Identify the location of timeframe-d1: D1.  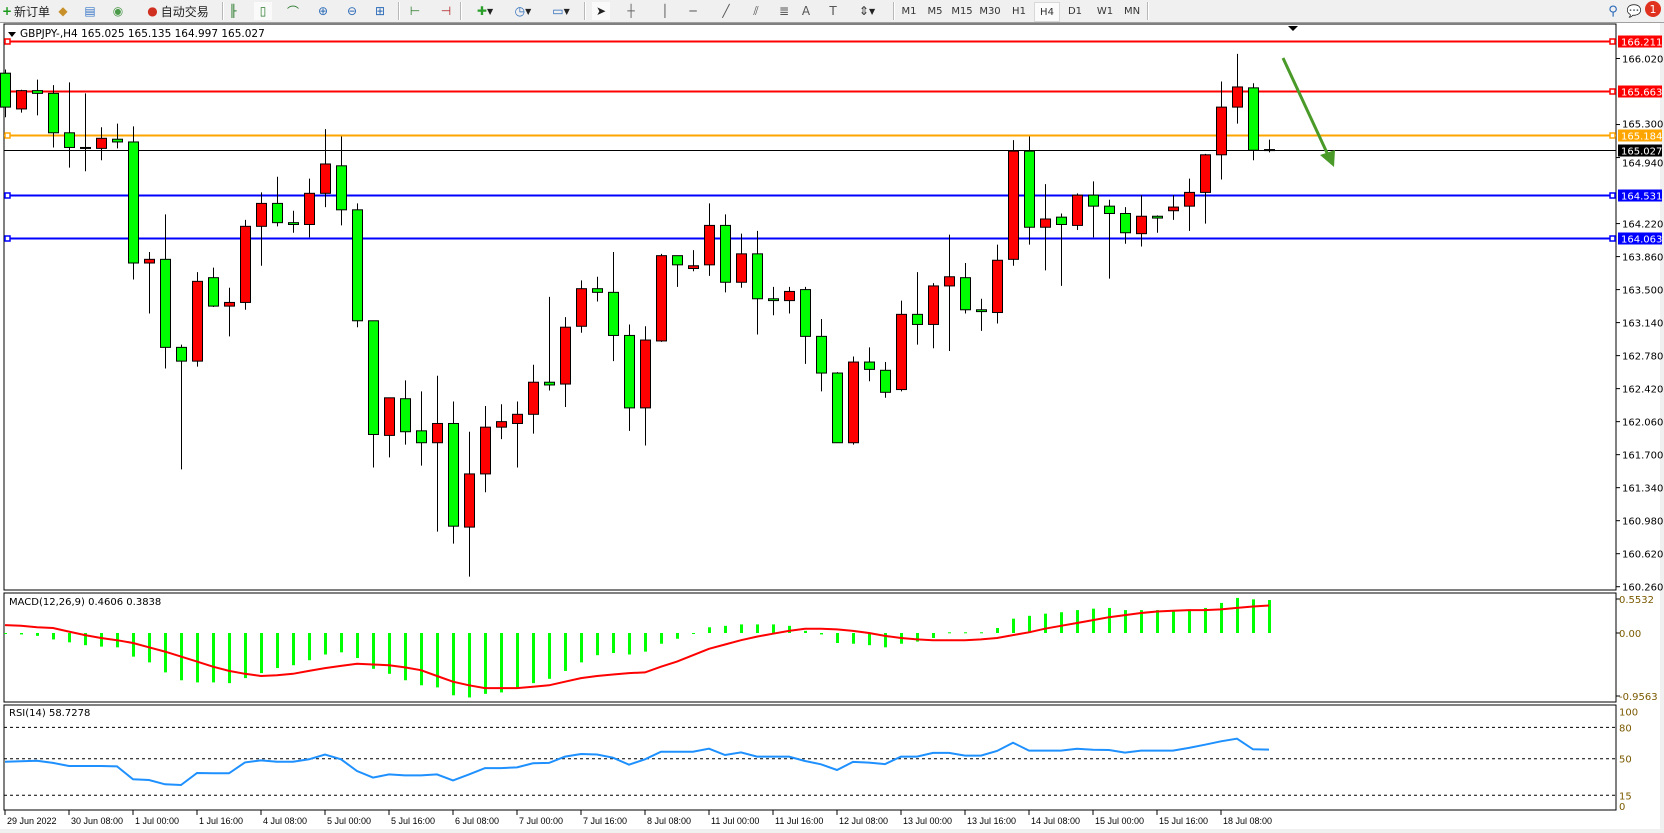
(1075, 11).